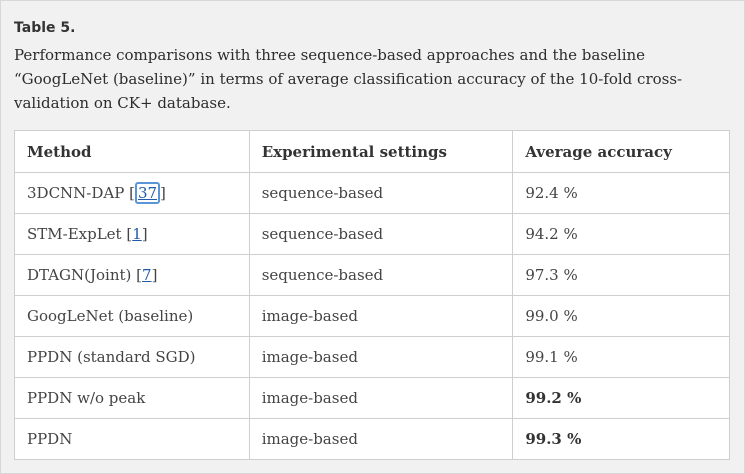 This screenshot has width=745, height=474. What do you see at coordinates (621, 316) in the screenshot?
I see `accuracy-cell: 99.0 %` at bounding box center [621, 316].